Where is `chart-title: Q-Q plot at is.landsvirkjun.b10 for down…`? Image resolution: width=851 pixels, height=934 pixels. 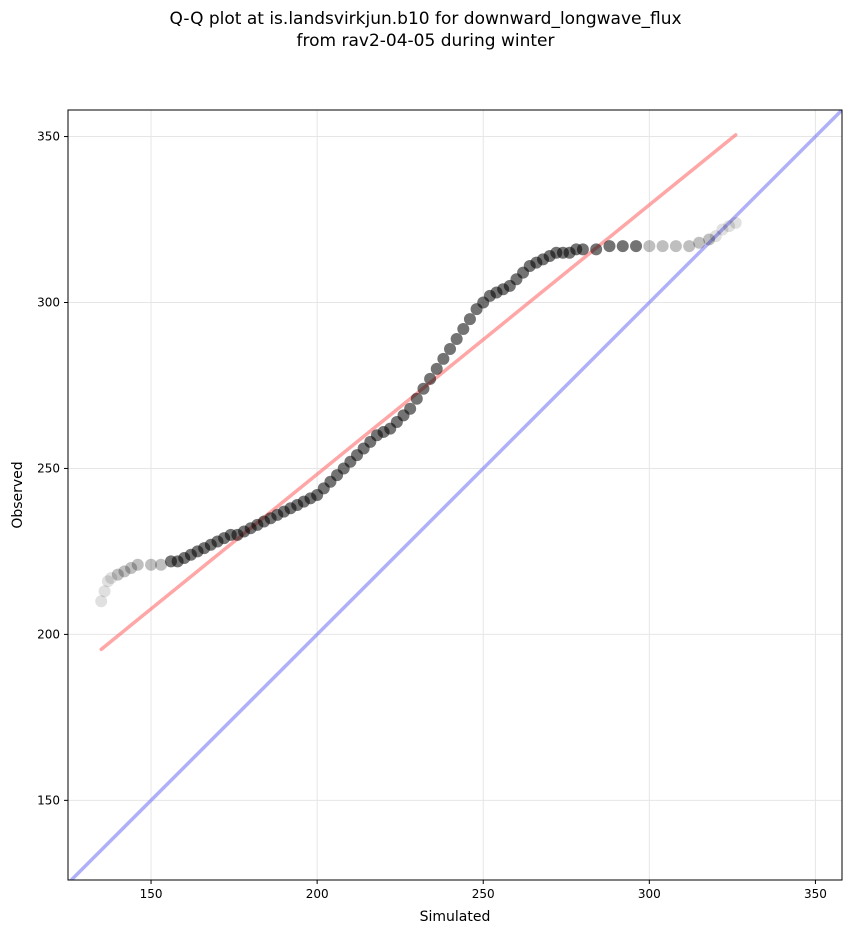
chart-title: Q-Q plot at is.landsvirkjun.b10 for down… is located at coordinates (425, 19).